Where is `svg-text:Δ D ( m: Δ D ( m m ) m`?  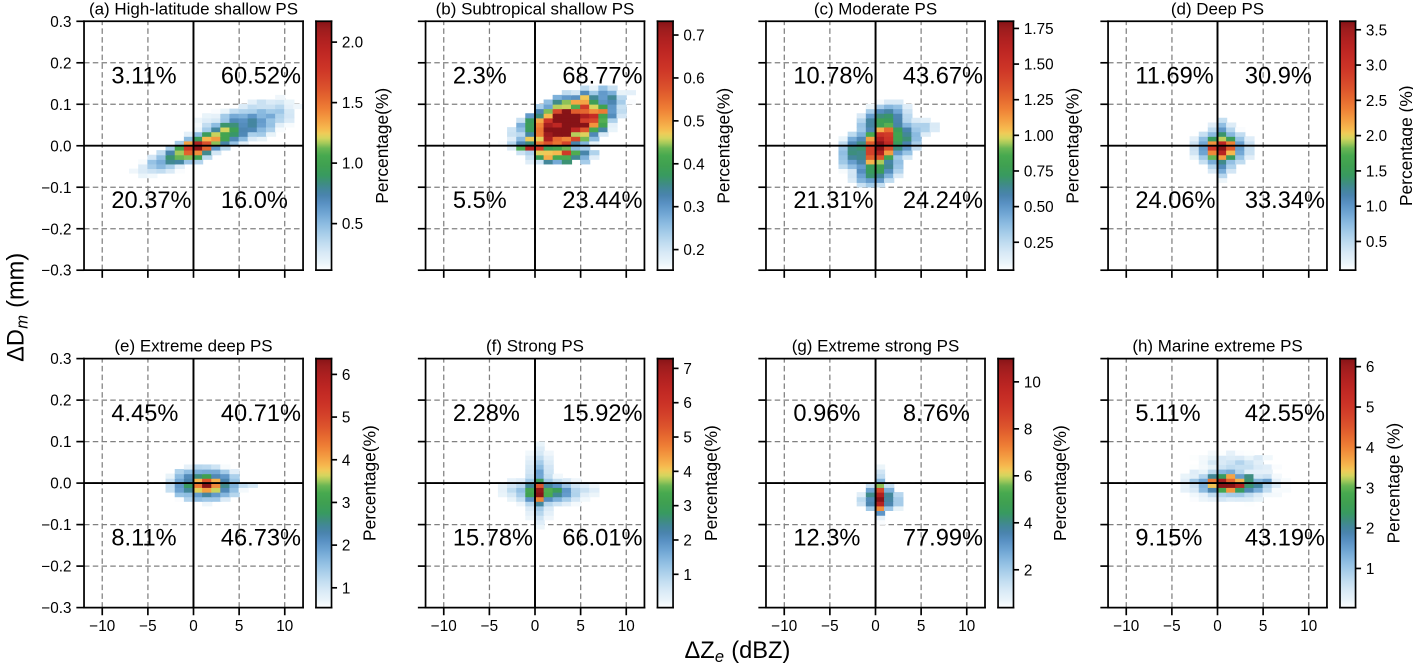 svg-text:Δ D ( m: Δ D ( m m ) m is located at coordinates (18, 304).